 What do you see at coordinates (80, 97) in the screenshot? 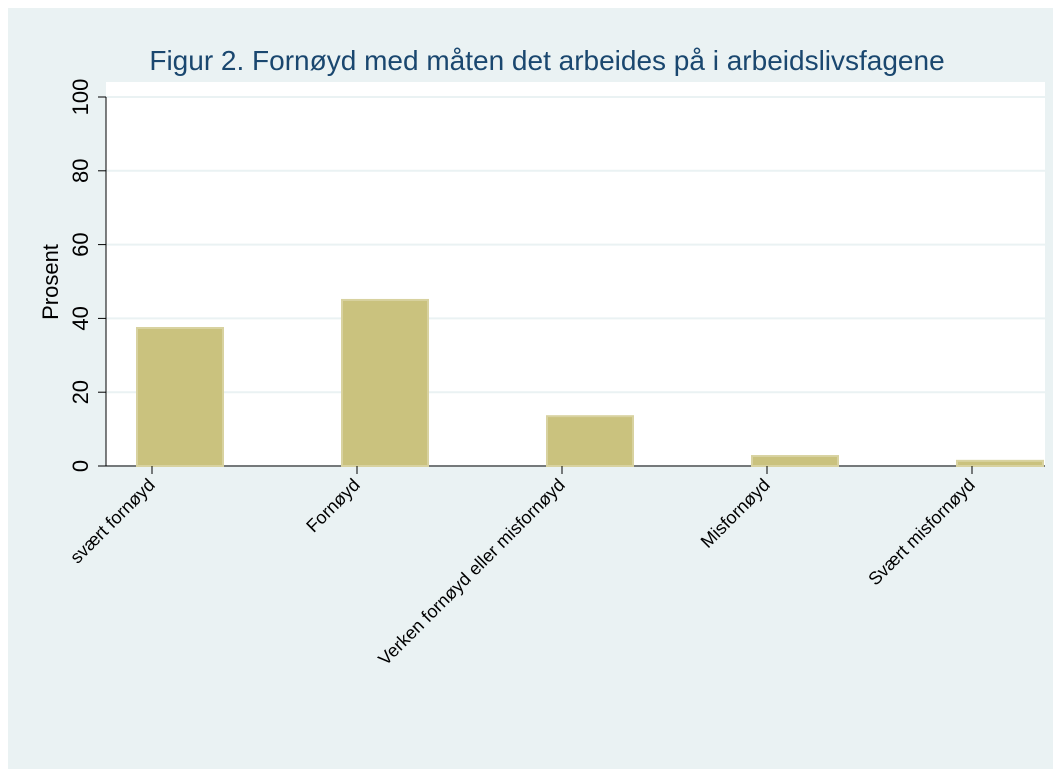
I see `y-tick-label: 100` at bounding box center [80, 97].